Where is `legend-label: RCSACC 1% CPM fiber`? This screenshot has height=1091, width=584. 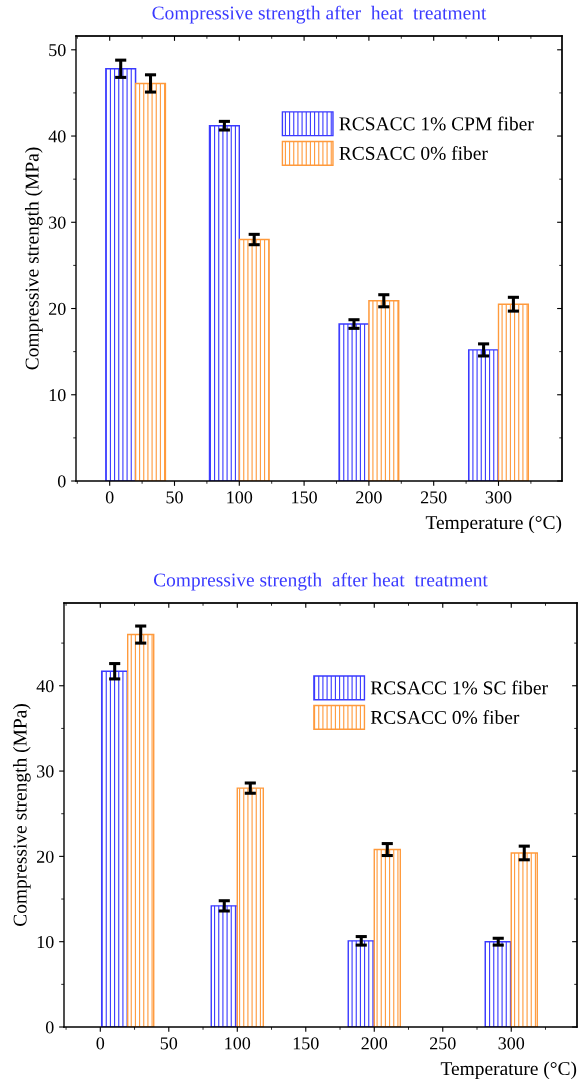 legend-label: RCSACC 1% CPM fiber is located at coordinates (436, 123).